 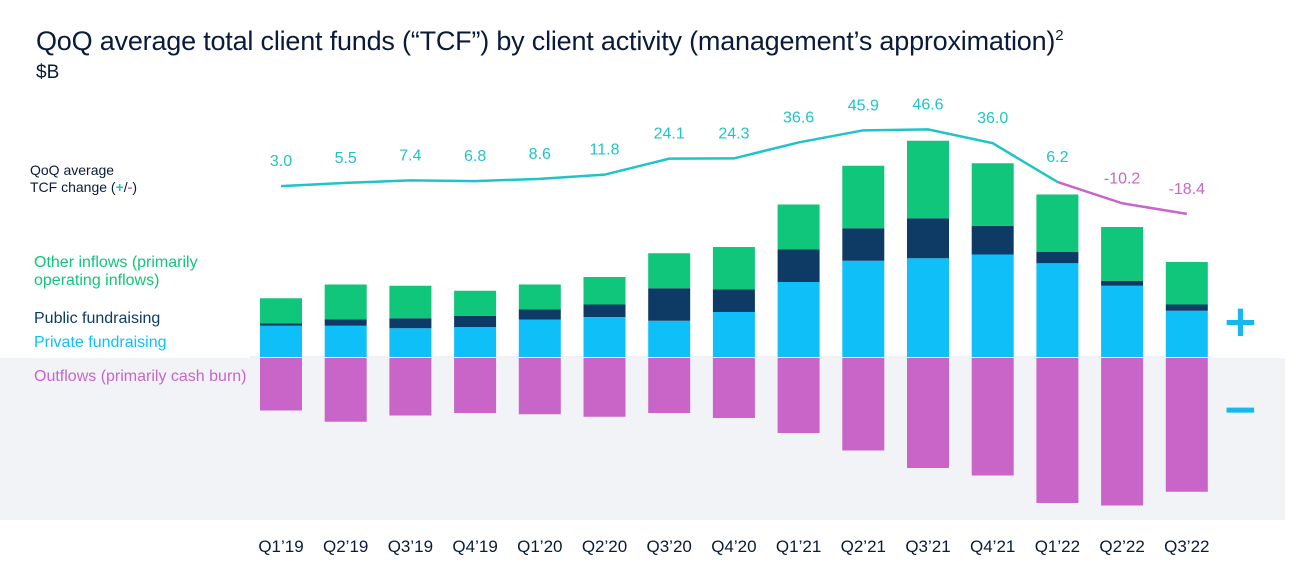 I want to click on tcf-data-label: 3.0, so click(x=281, y=161).